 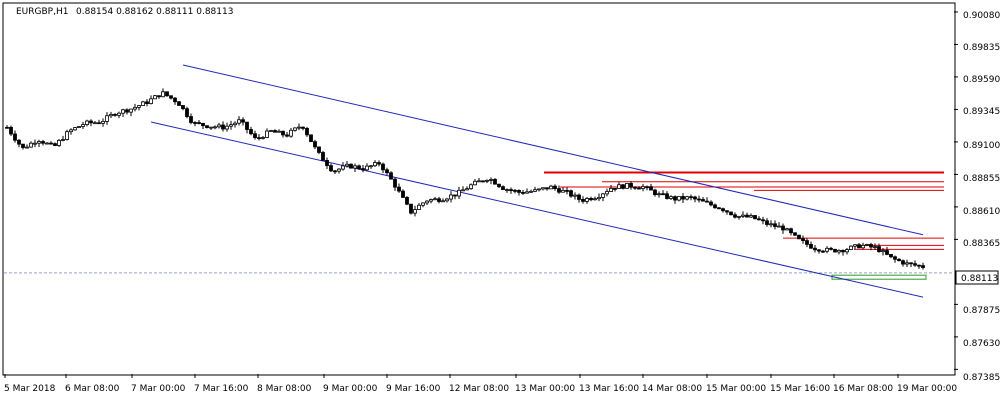 What do you see at coordinates (977, 277) in the screenshot?
I see `current-price-tag-box` at bounding box center [977, 277].